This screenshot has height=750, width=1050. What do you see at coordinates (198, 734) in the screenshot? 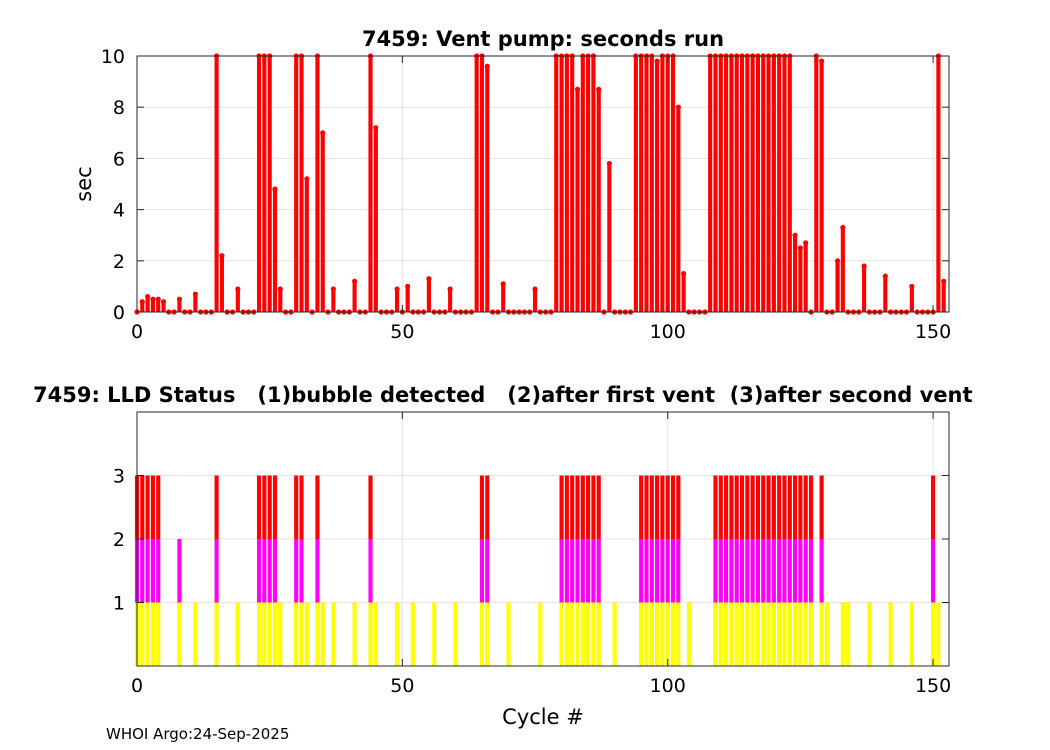
I see `footer-credit: WHOI Argo:24-Sep-2025` at bounding box center [198, 734].